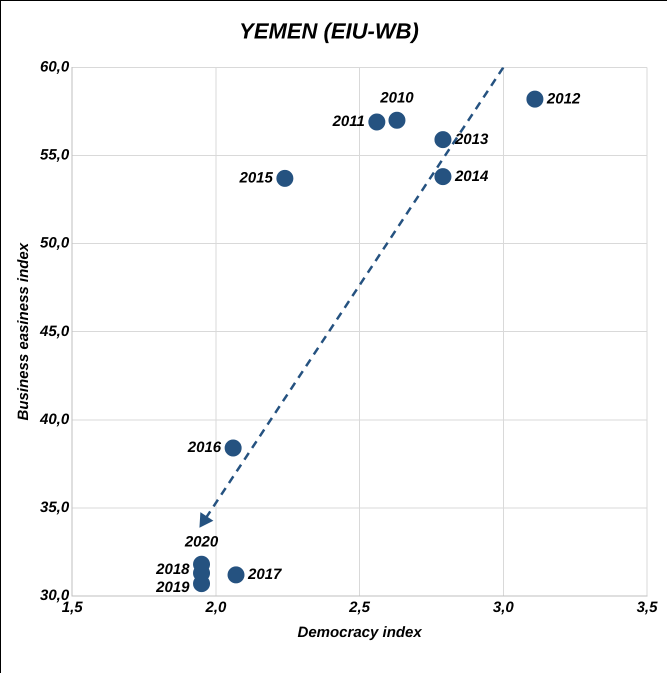  What do you see at coordinates (55, 243) in the screenshot?
I see `y-tick-label: 50,0` at bounding box center [55, 243].